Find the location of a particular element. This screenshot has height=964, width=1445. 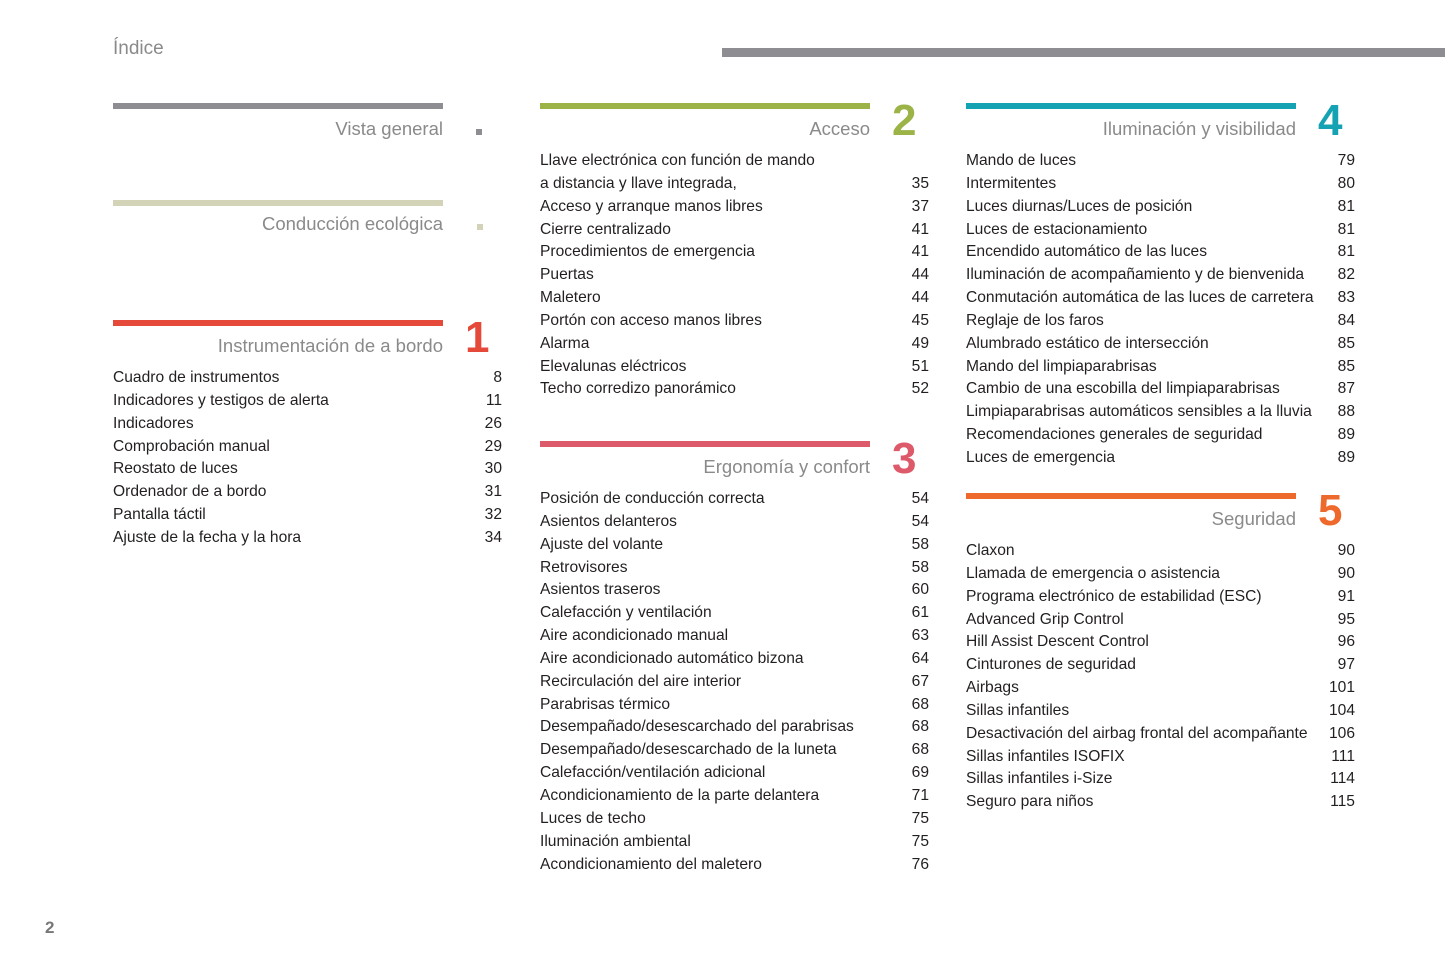

section-title: Seguridad is located at coordinates (1253, 518).